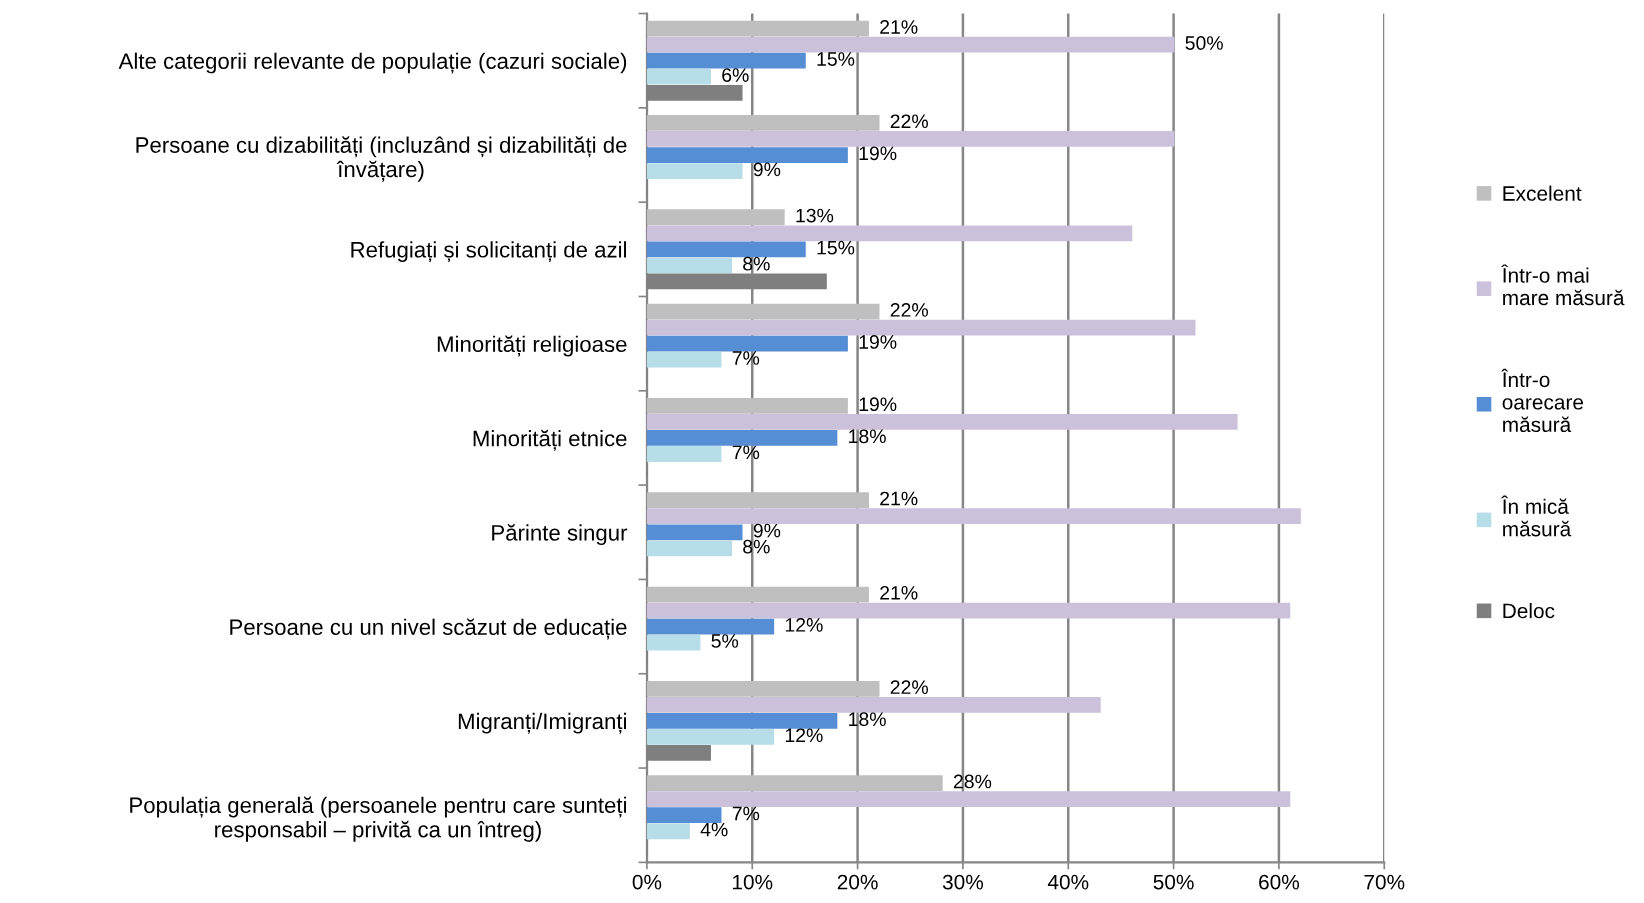  Describe the element at coordinates (488, 252) in the screenshot. I see `y-tick-label: Refugiați și solicitanți de azil` at that location.